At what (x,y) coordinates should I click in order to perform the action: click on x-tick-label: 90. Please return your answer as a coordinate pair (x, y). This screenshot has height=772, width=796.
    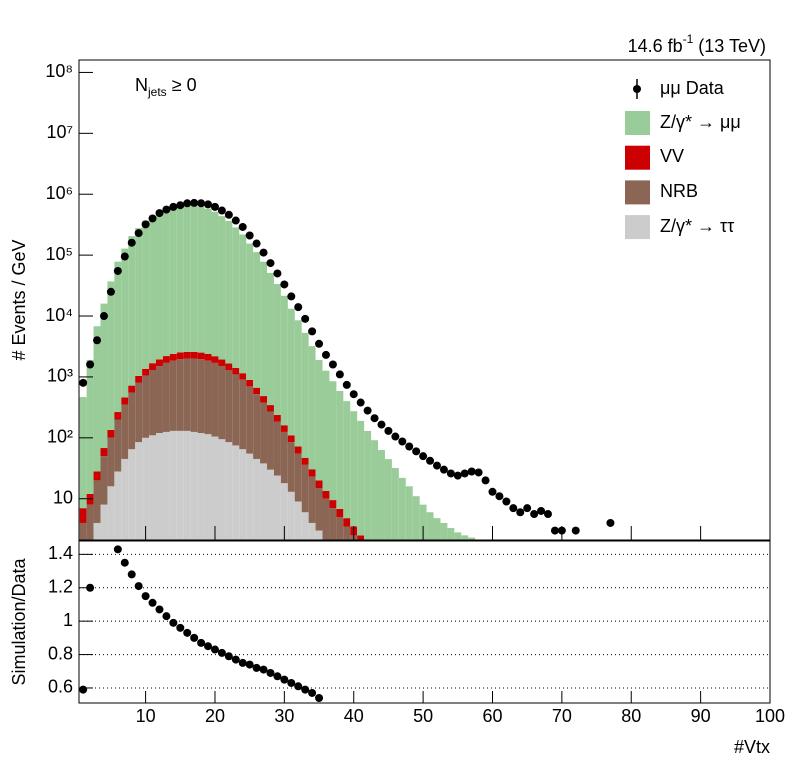
    Looking at the image, I should click on (701, 716).